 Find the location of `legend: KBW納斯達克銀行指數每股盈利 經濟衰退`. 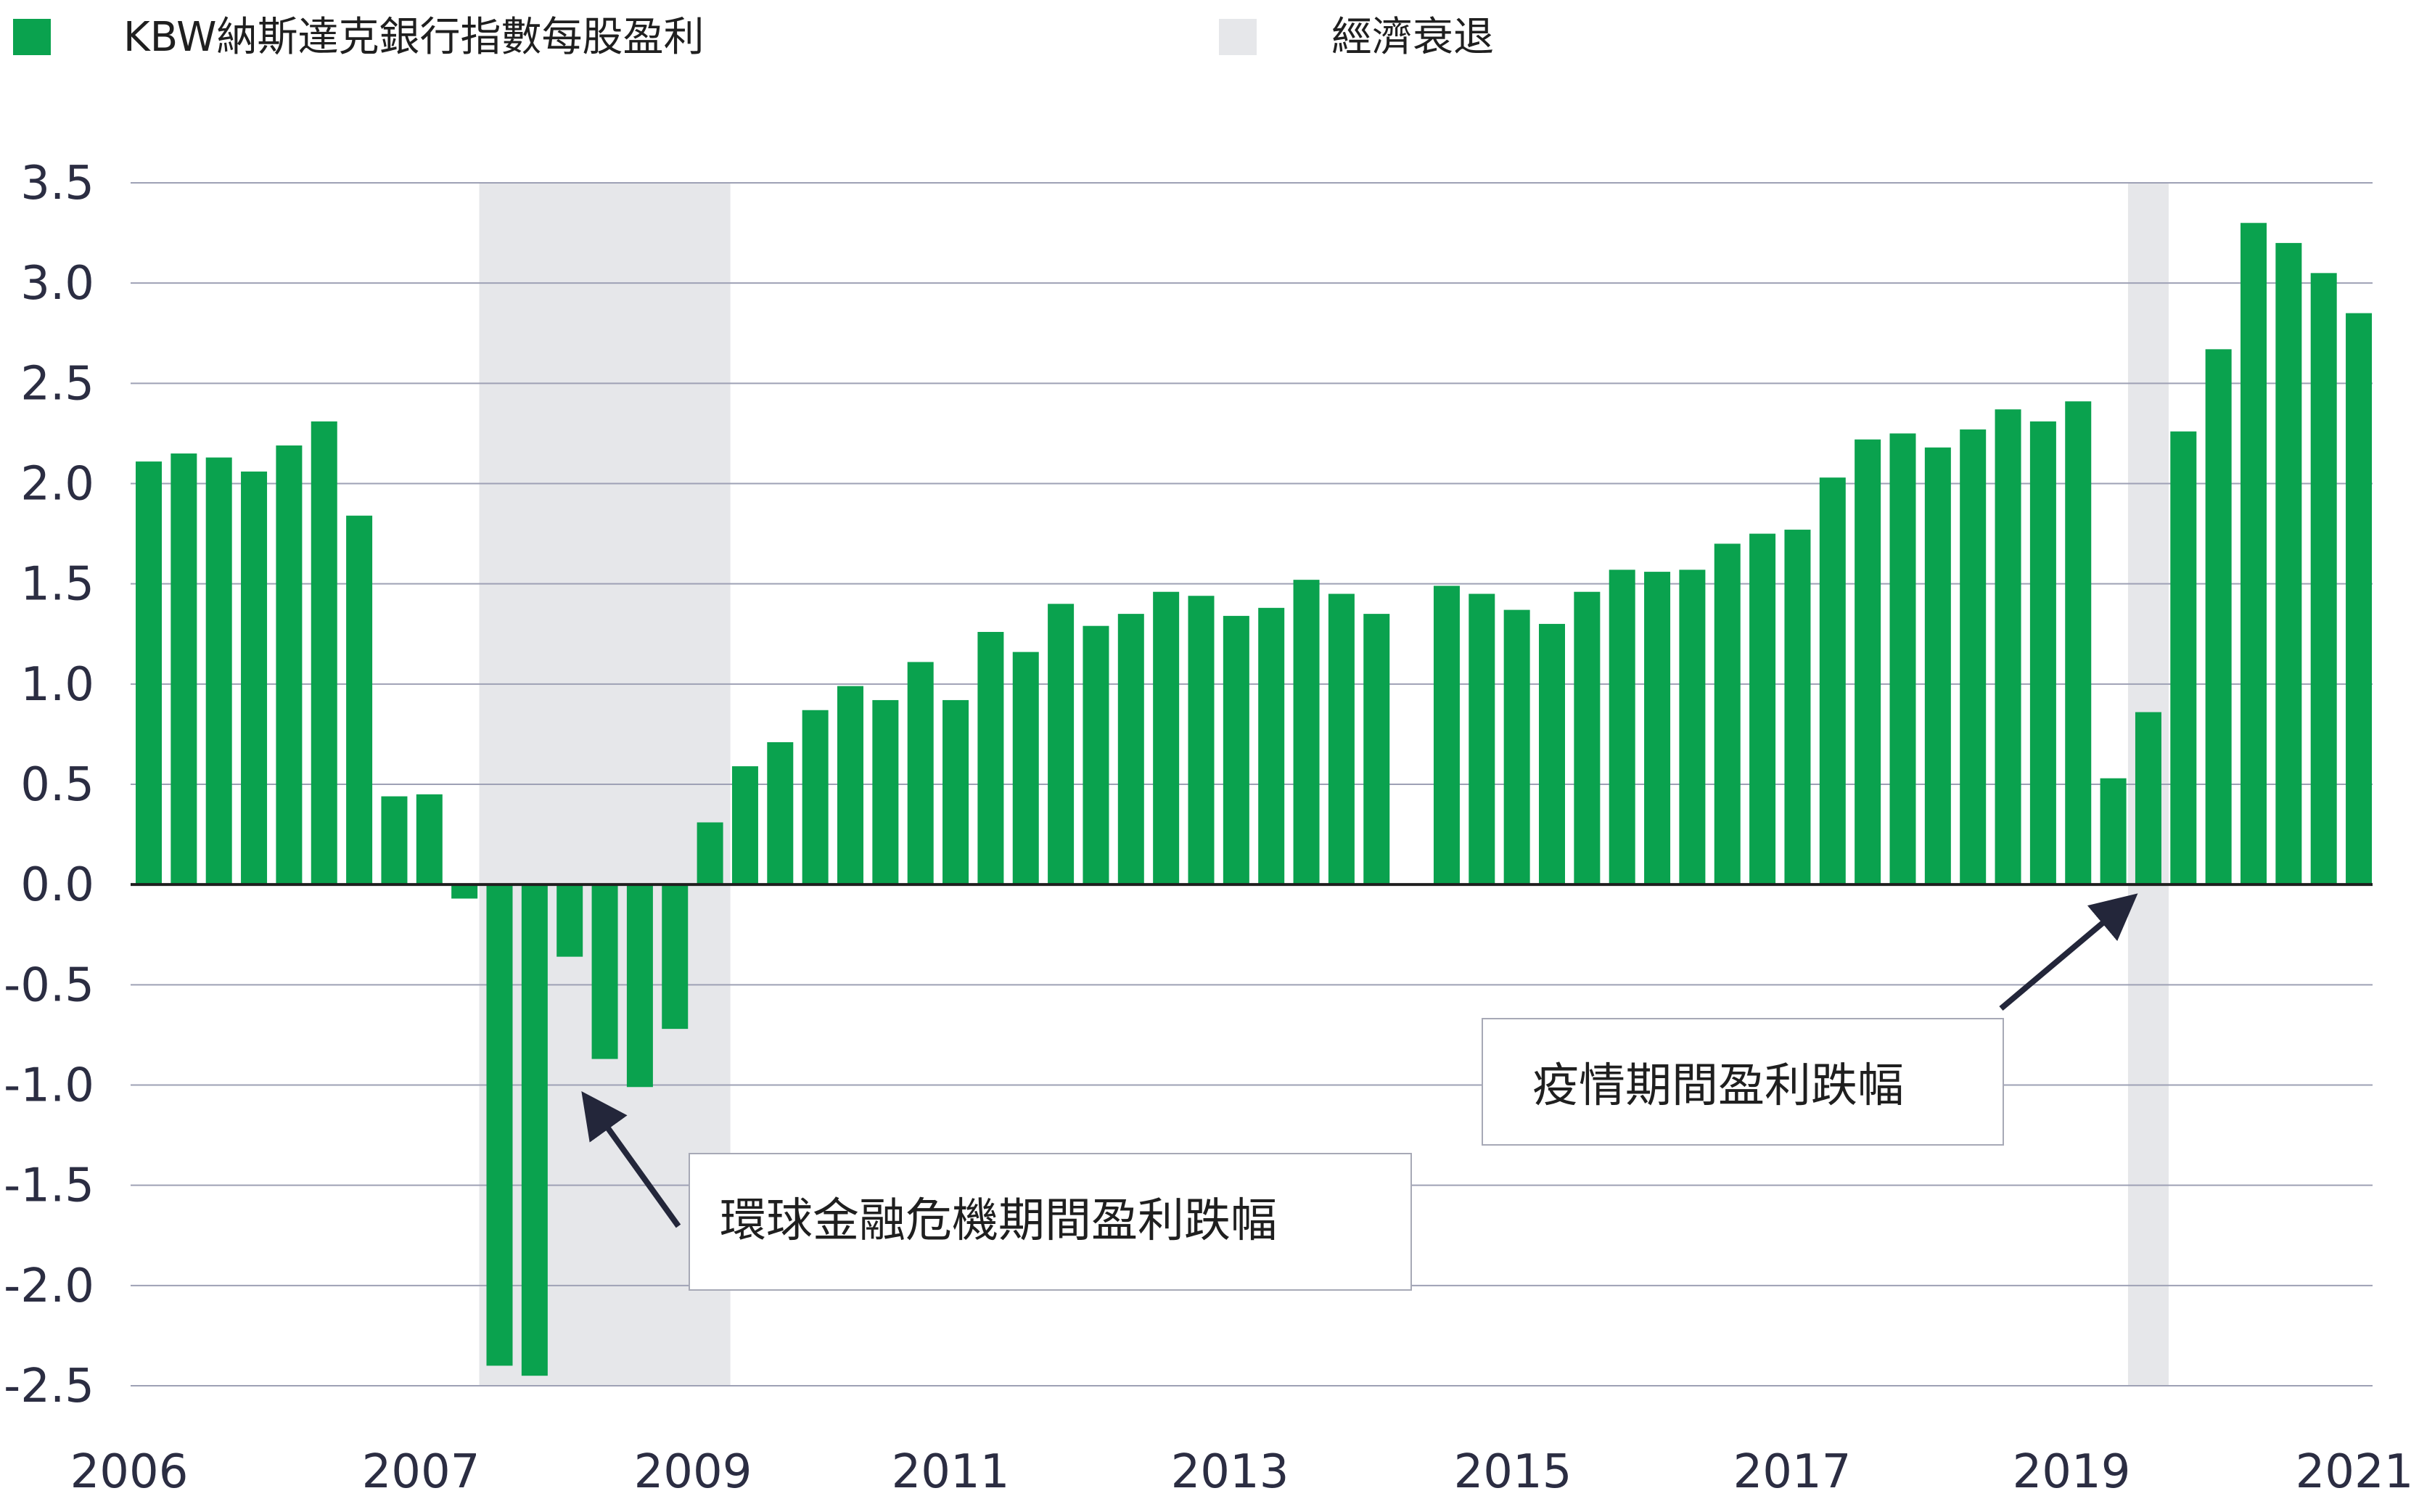

legend: KBW納斯達克銀行指數每股盈利 經濟衰退 is located at coordinates (753, 37).